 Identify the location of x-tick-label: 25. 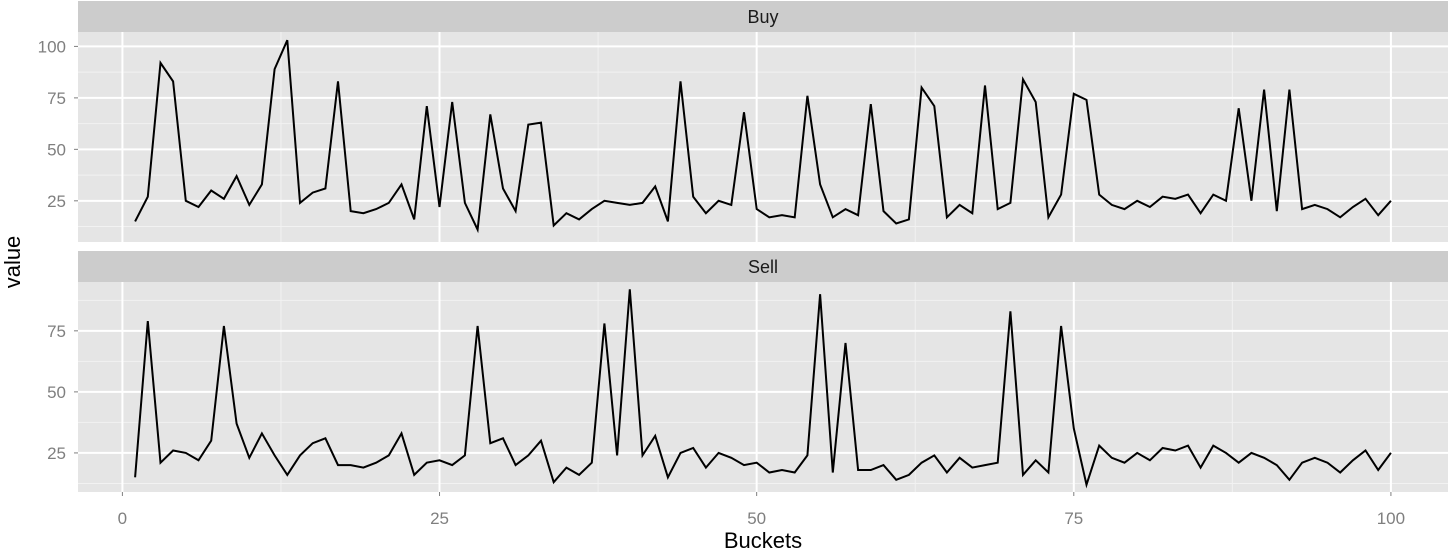
(439, 518).